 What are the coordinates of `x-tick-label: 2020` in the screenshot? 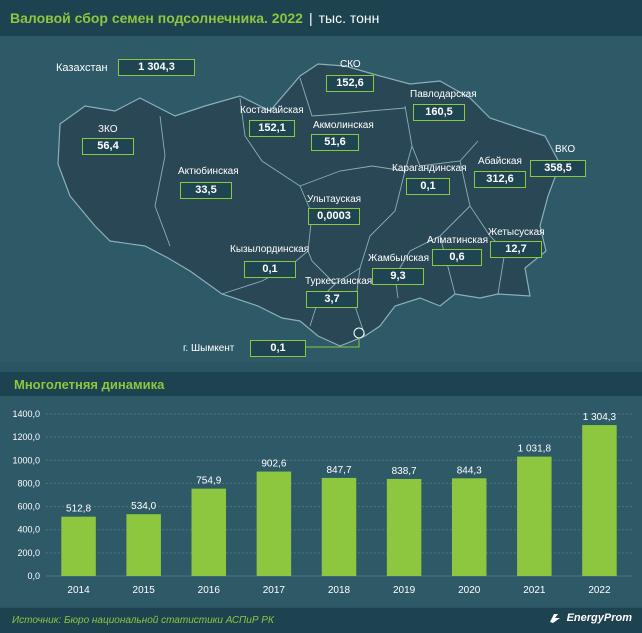 It's located at (469, 590).